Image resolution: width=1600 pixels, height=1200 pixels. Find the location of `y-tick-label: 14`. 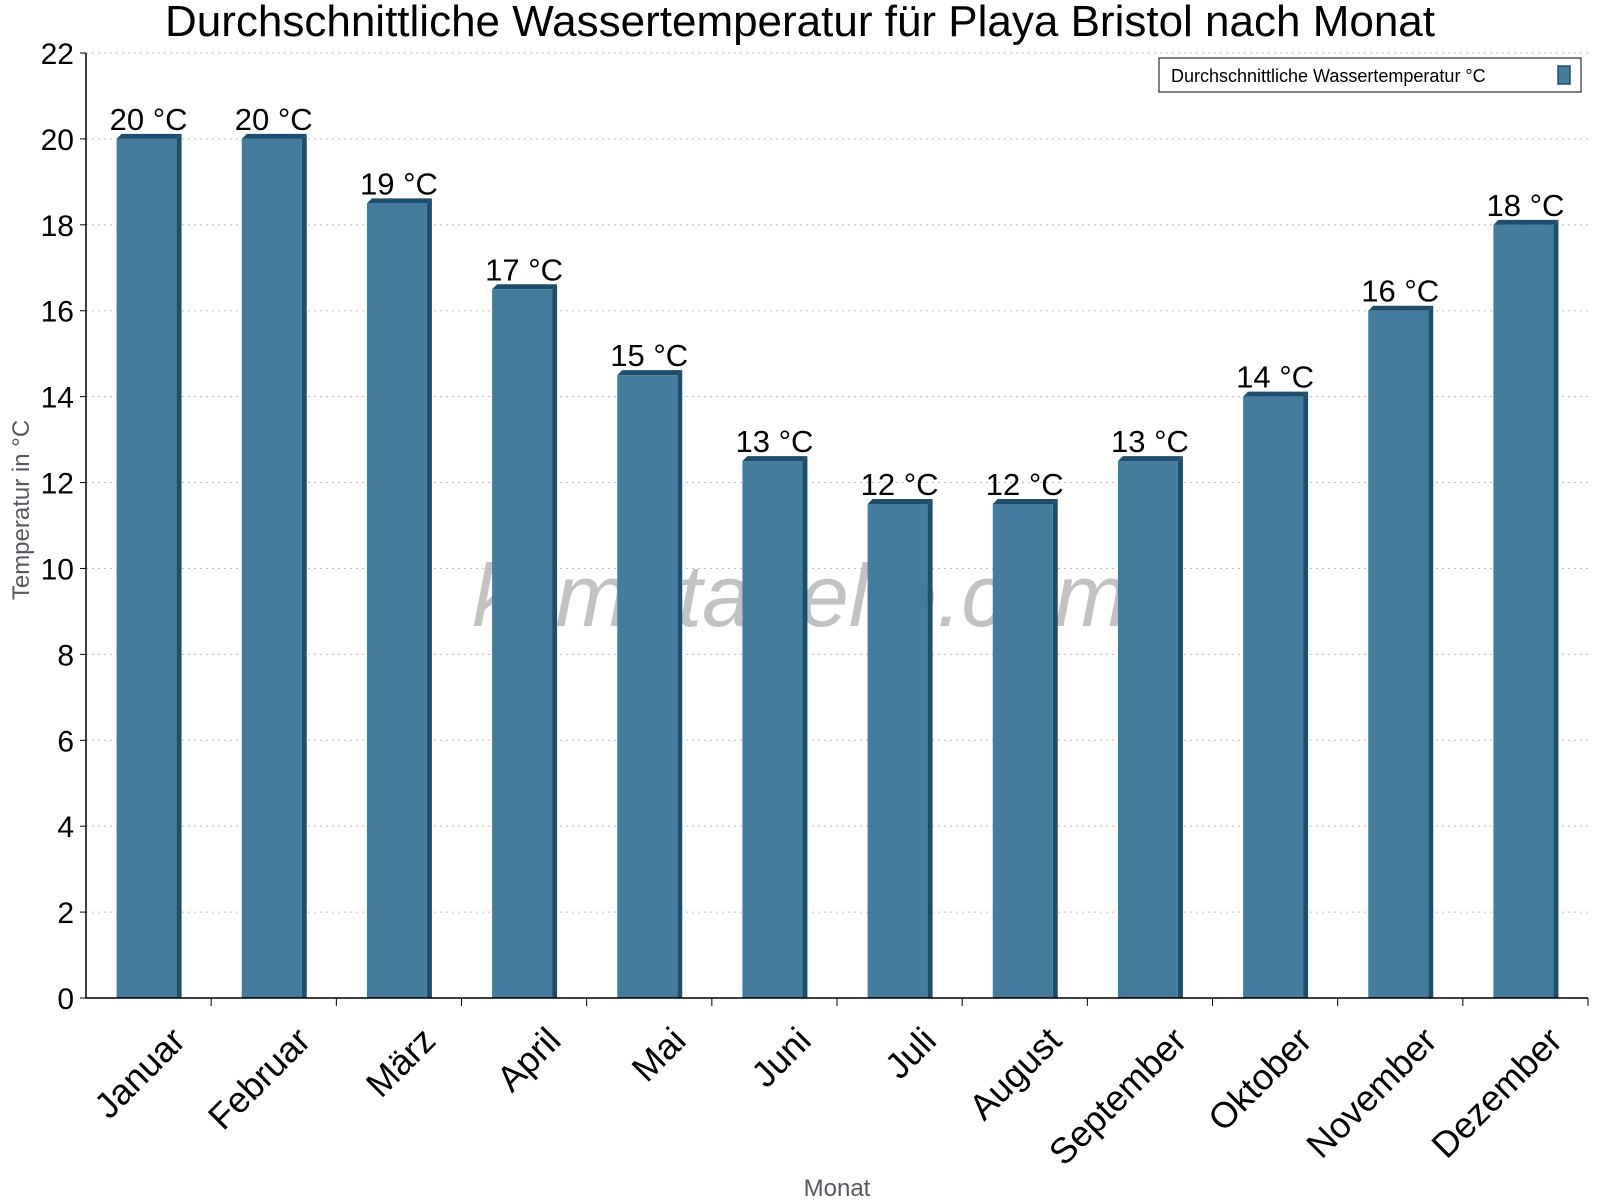

y-tick-label: 14 is located at coordinates (57, 398).